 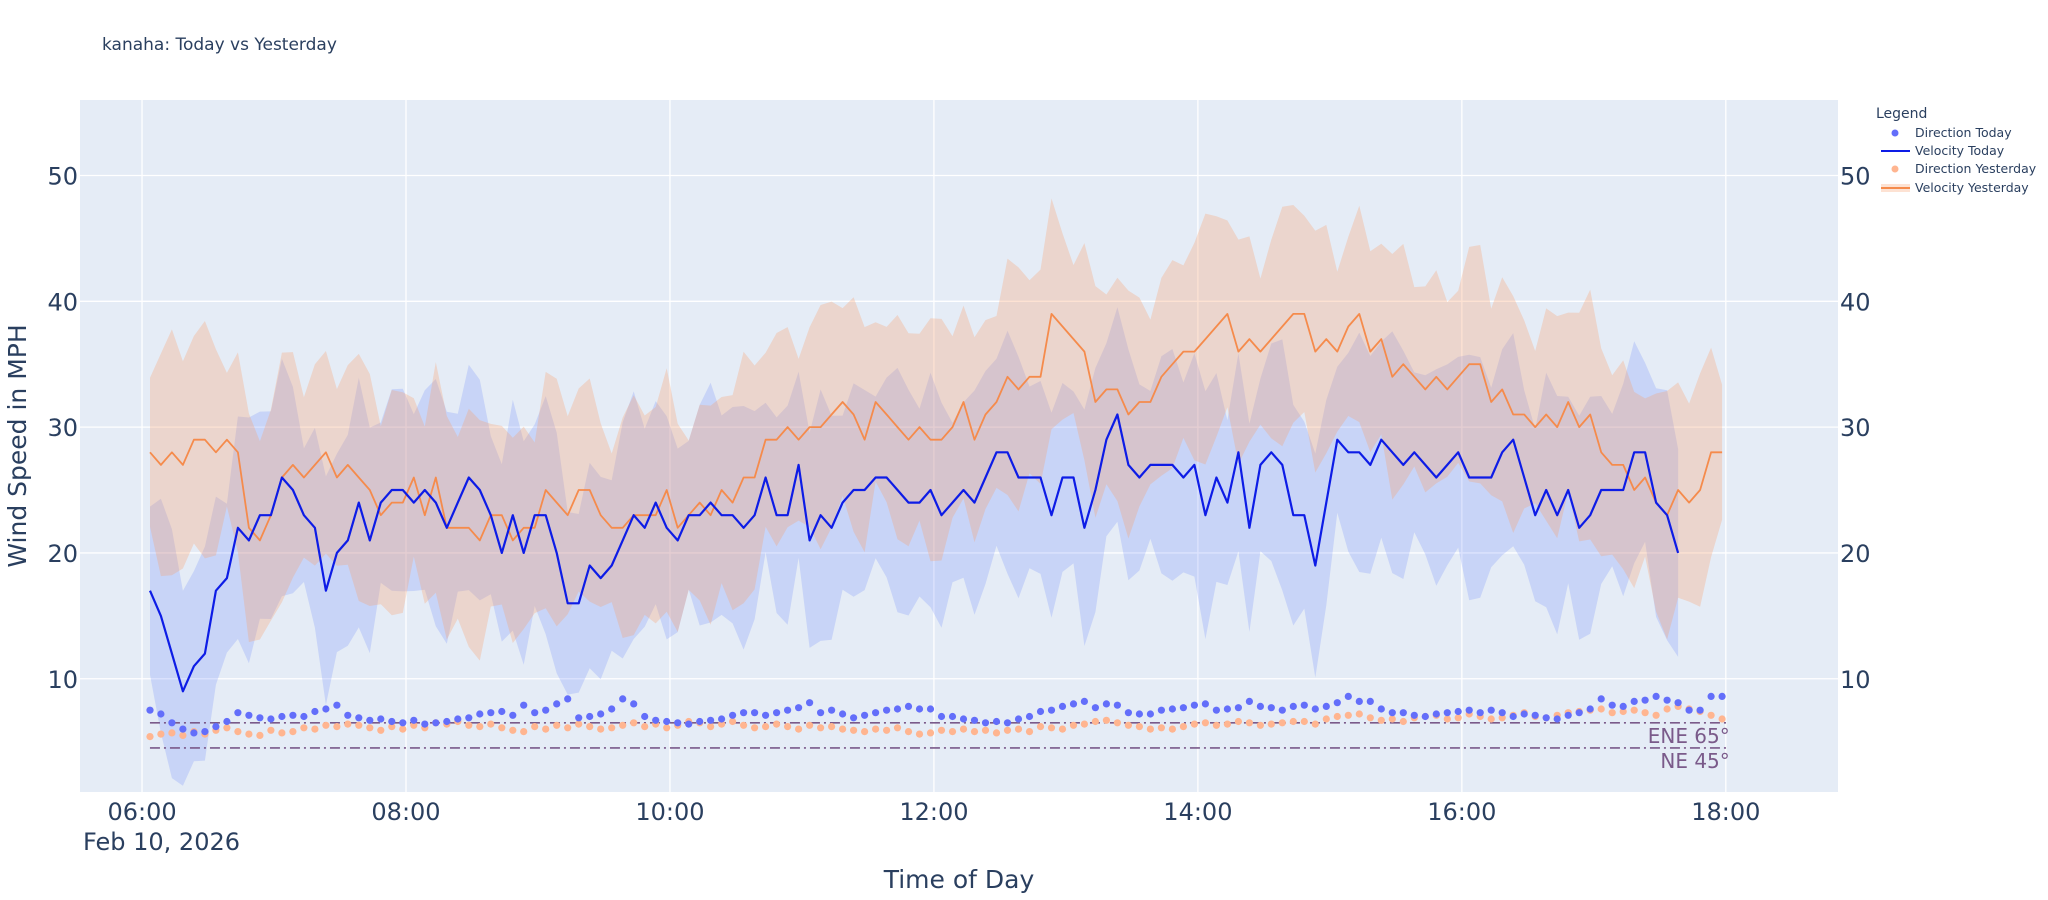 What do you see at coordinates (1461, 812) in the screenshot?
I see `x-tick: 16:00` at bounding box center [1461, 812].